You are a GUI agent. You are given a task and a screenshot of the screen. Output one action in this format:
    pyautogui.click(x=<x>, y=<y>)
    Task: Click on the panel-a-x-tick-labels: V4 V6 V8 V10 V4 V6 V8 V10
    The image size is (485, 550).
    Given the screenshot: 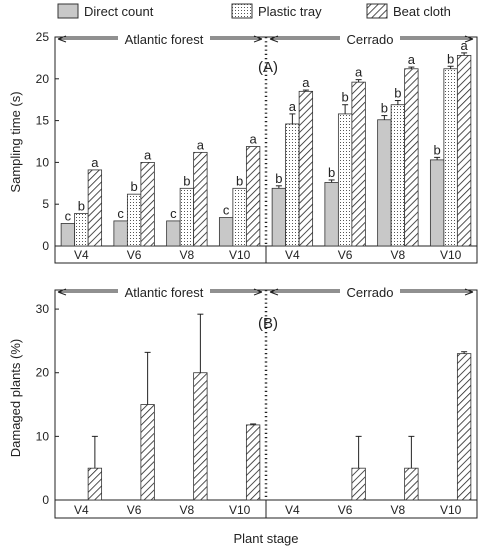 What is the action you would take?
    pyautogui.click(x=268, y=255)
    